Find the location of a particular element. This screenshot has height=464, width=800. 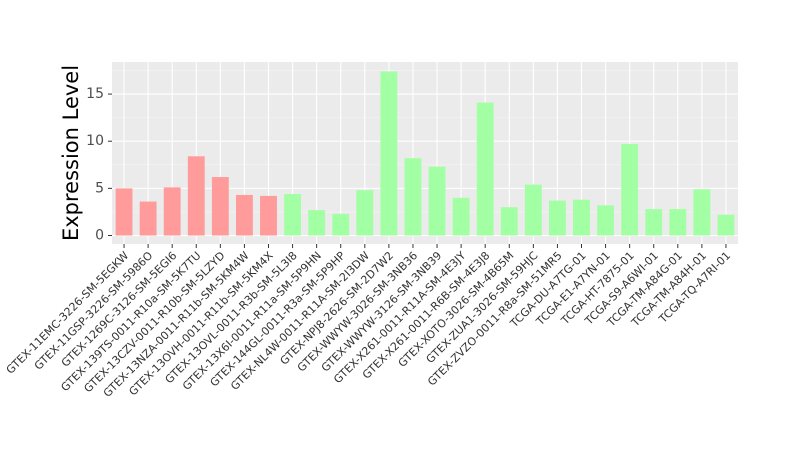

y-tick-label: 15 is located at coordinates (95, 94).